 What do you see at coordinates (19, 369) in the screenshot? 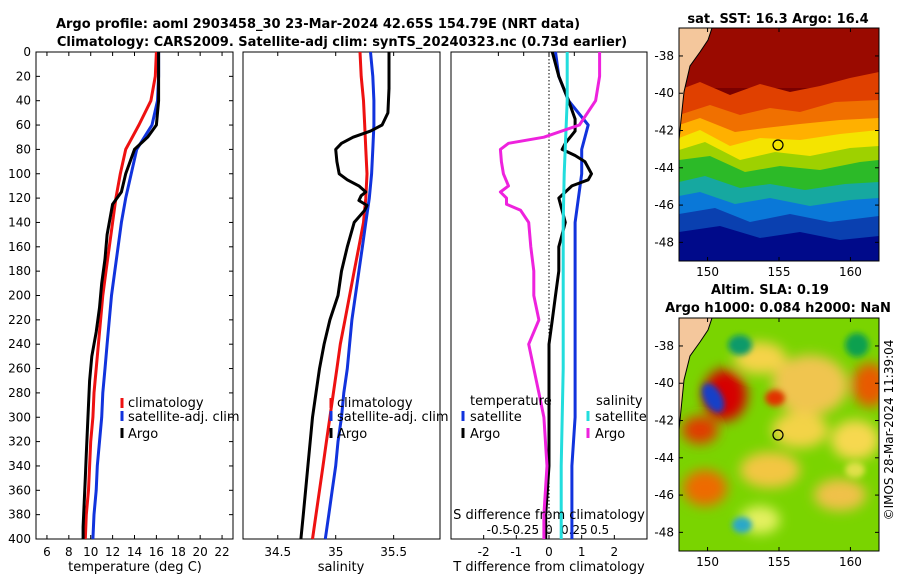
I see `depth-tick-label: 260` at bounding box center [19, 369].